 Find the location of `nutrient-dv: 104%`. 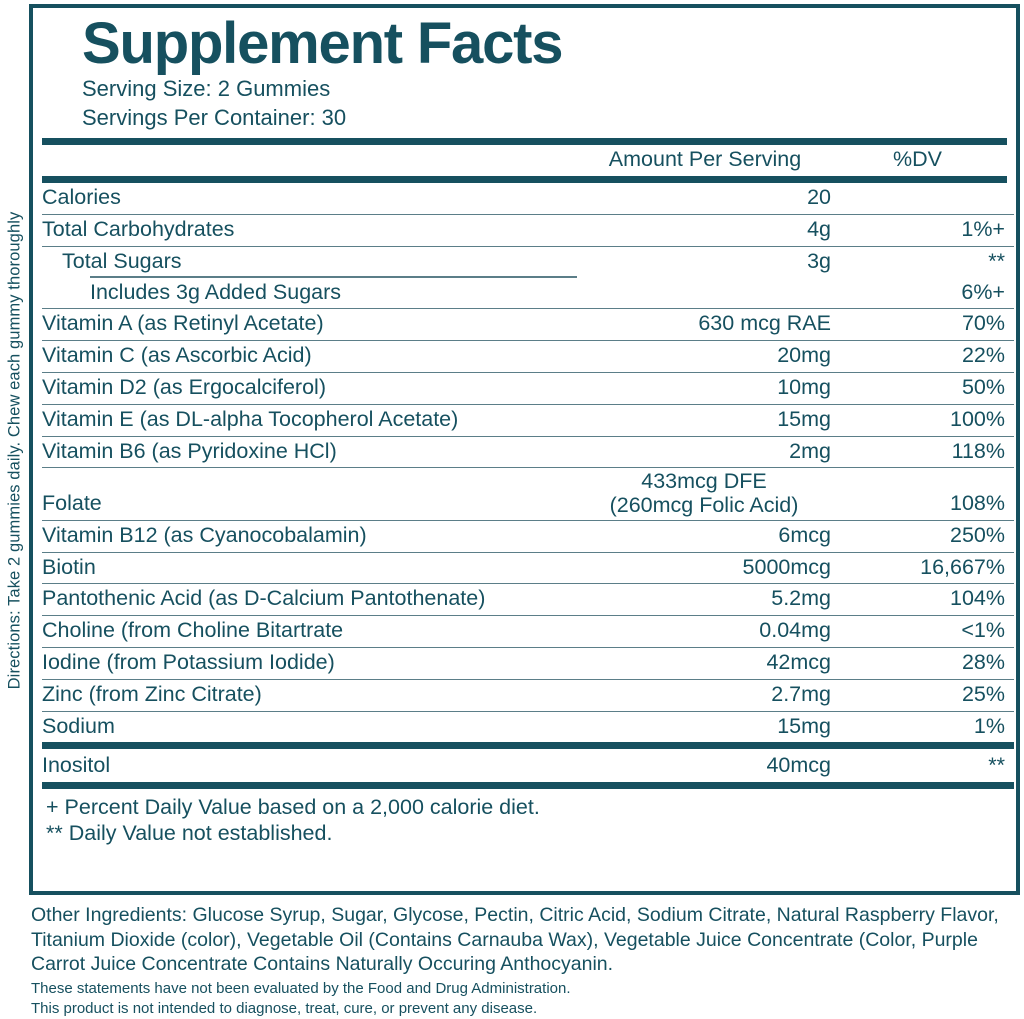

nutrient-dv: 104% is located at coordinates (923, 599).